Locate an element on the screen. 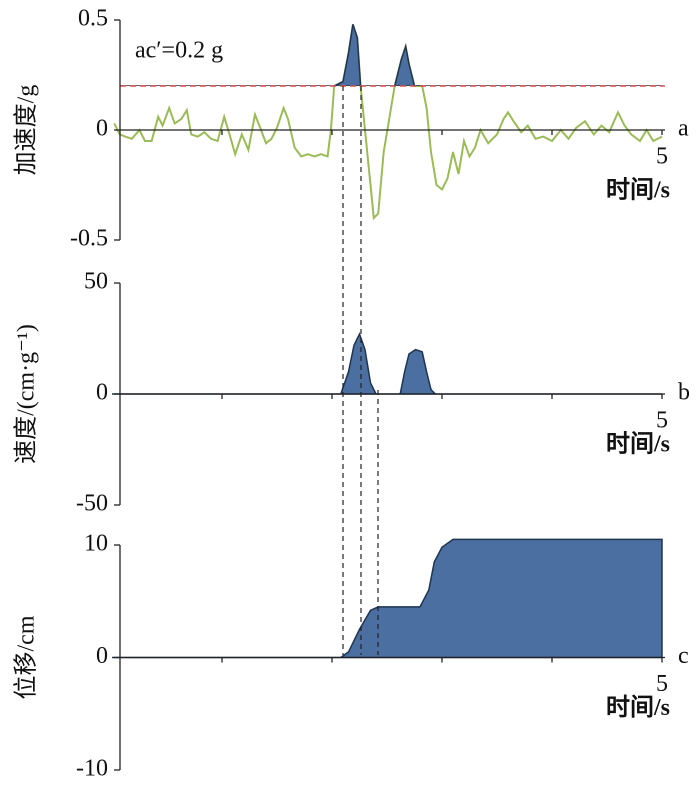 The width and height of the screenshot is (700, 786). y-tick-label: -10 is located at coordinates (92, 769).